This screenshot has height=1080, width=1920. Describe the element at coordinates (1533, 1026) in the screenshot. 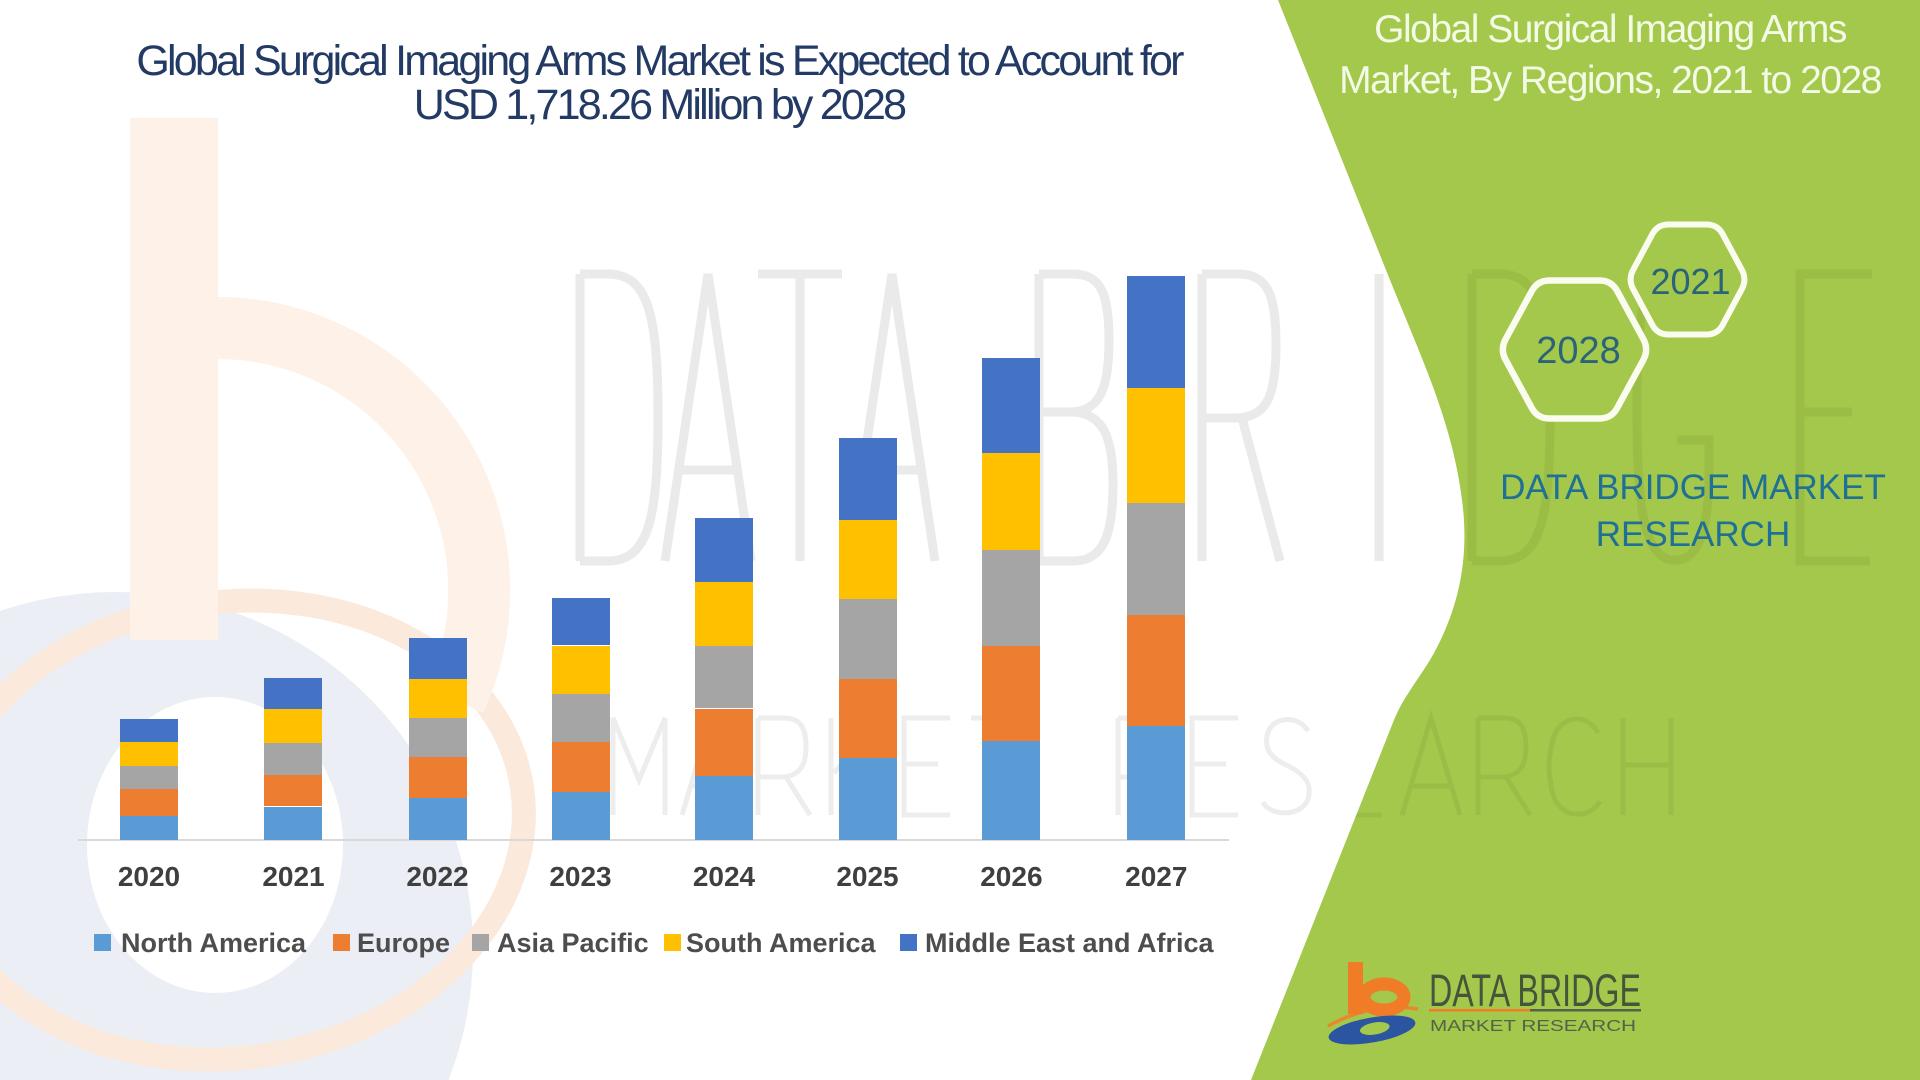

I see `svg-text: MARKET RESEARCH` at that location.